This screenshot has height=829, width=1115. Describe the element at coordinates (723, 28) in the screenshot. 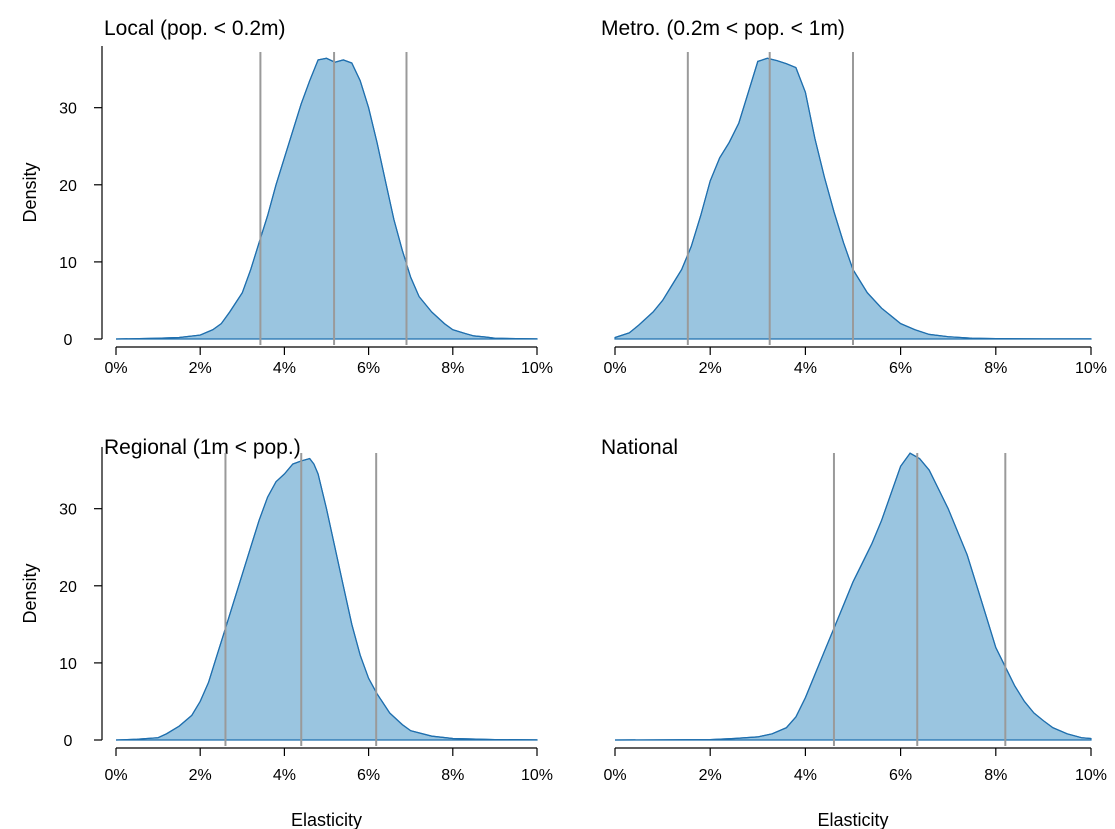

I see `panel-title: Metro. (0.2m < pop. < 1m)` at that location.